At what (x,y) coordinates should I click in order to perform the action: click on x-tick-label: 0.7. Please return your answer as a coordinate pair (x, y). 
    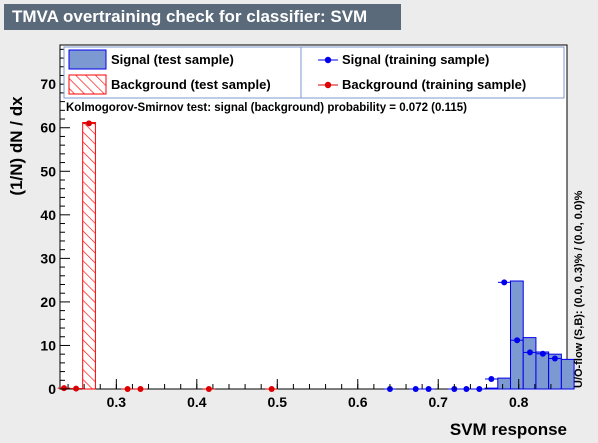
    Looking at the image, I should click on (439, 402).